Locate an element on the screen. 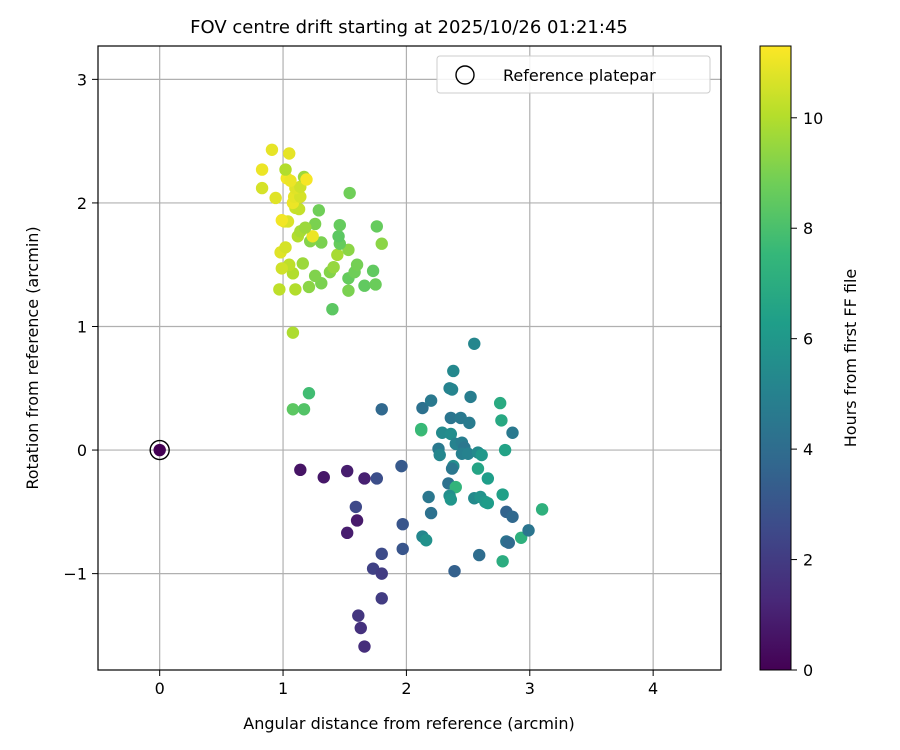  x-tick-label: 1 is located at coordinates (283, 688).